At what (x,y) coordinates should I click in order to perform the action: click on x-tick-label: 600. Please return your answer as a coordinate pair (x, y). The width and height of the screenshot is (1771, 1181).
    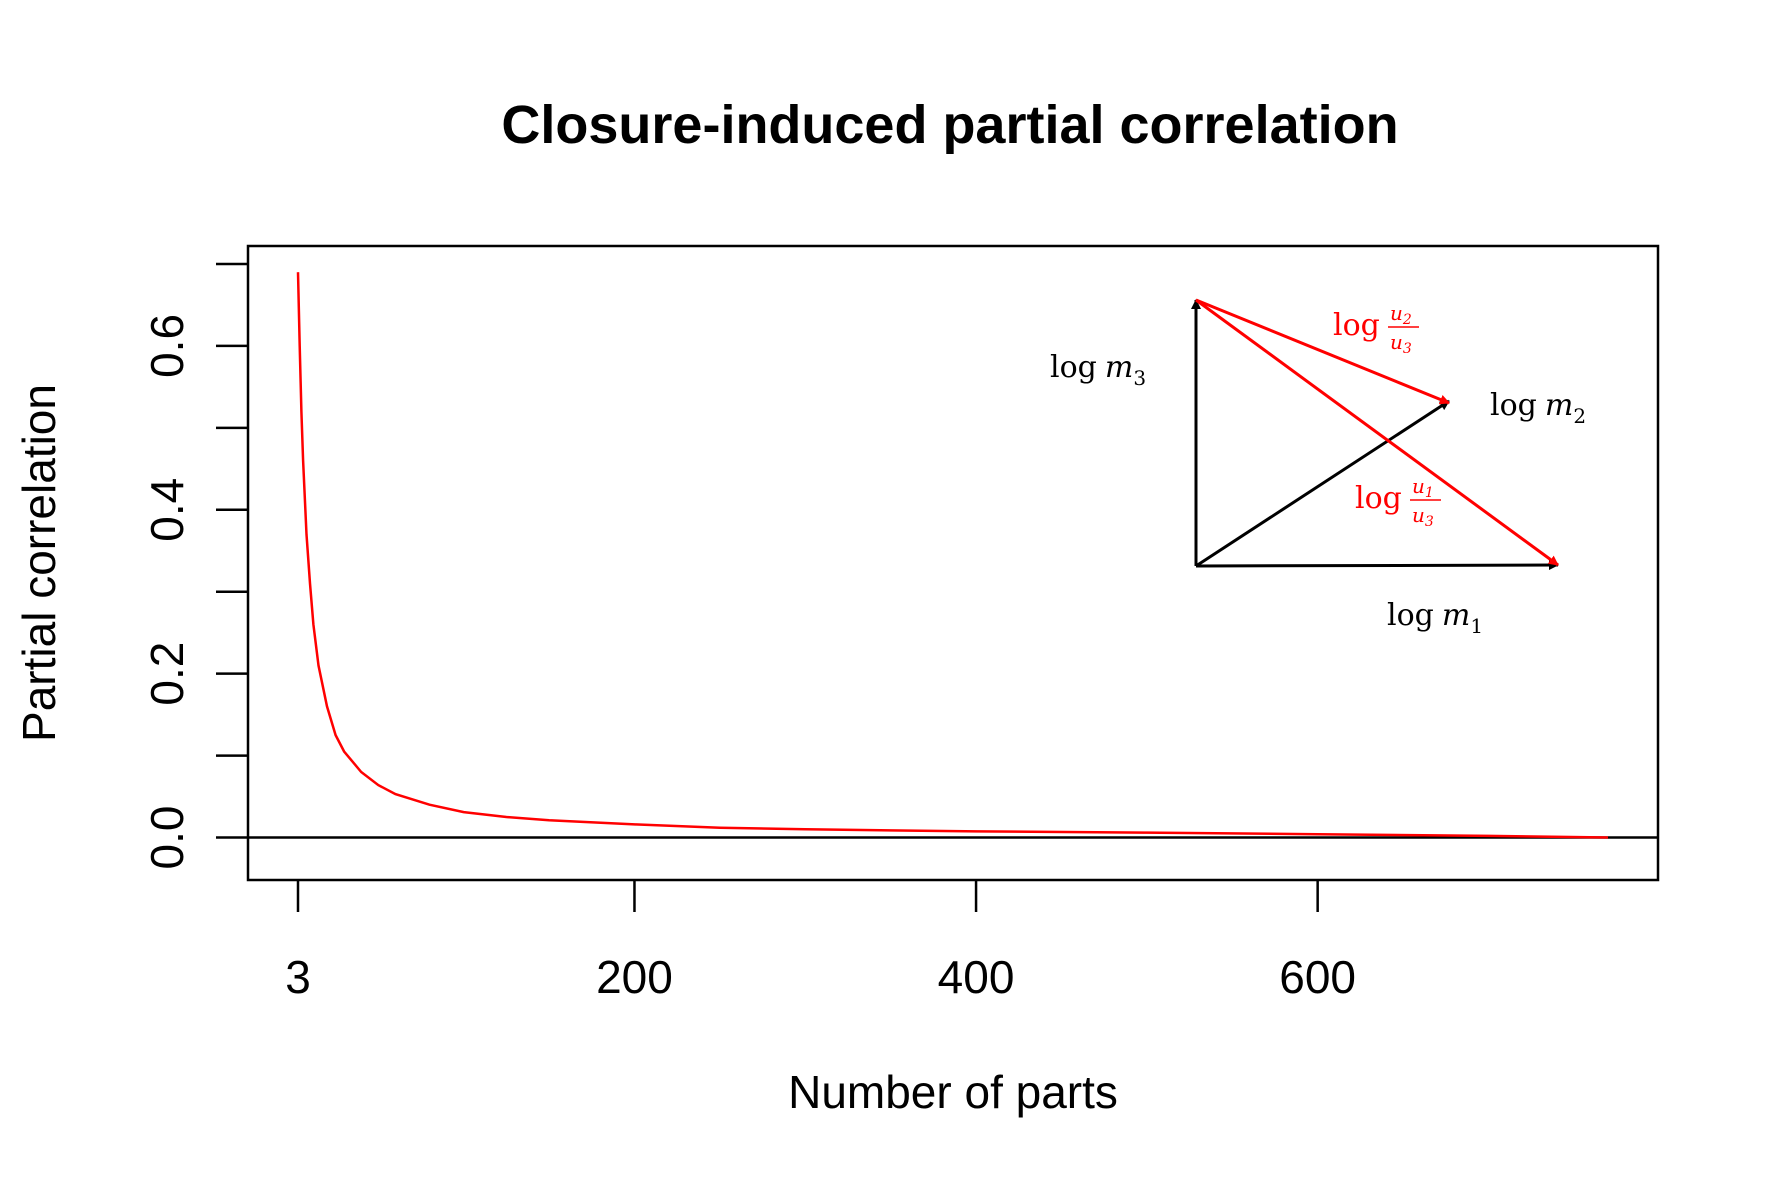
    Looking at the image, I should click on (1317, 977).